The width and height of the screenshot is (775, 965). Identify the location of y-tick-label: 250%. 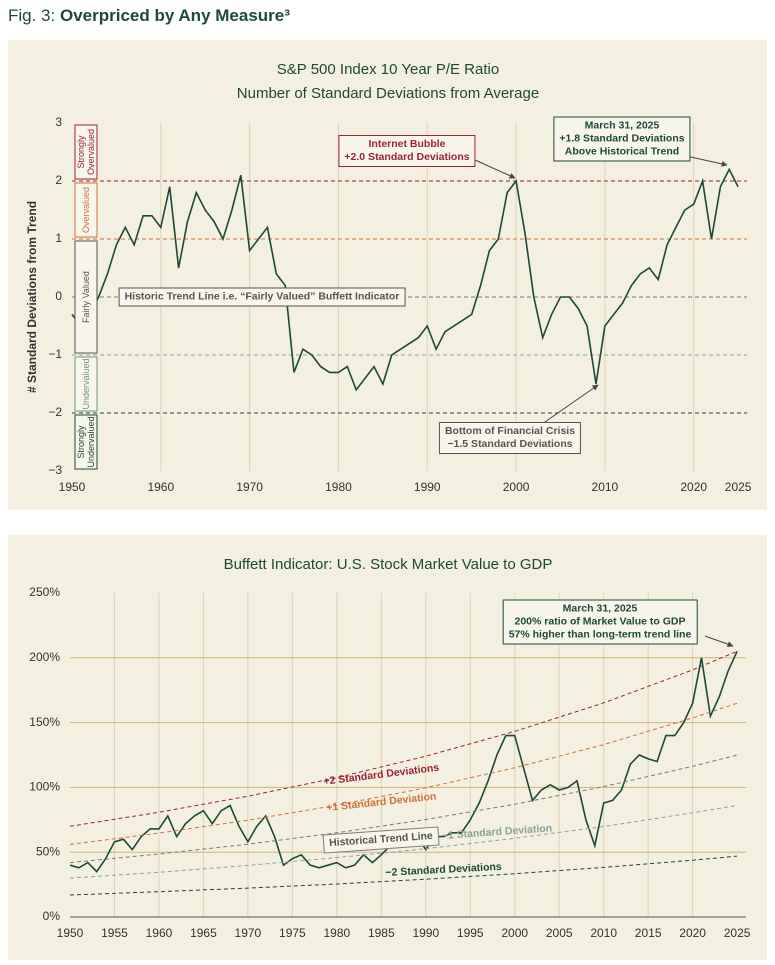
(44, 592).